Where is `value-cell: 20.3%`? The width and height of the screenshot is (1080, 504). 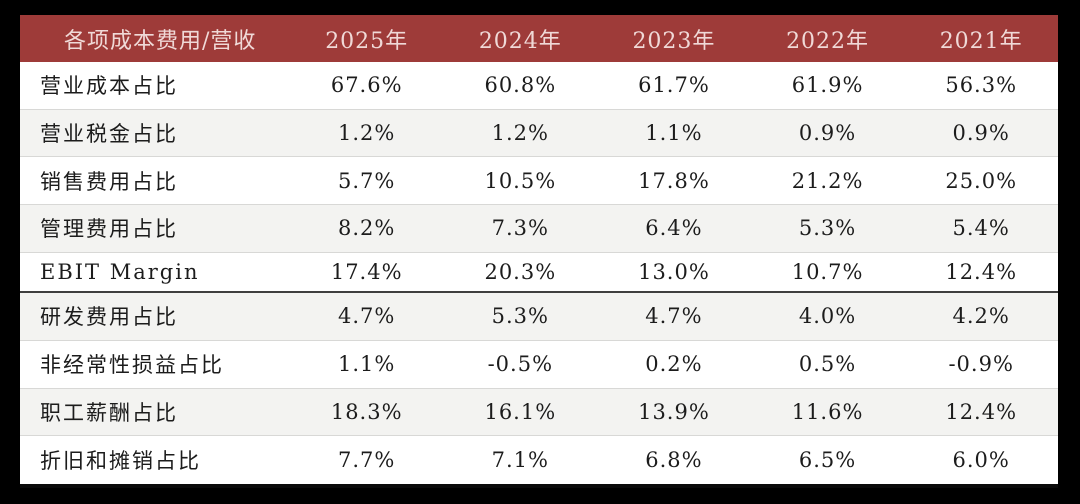
value-cell: 20.3% is located at coordinates (520, 272).